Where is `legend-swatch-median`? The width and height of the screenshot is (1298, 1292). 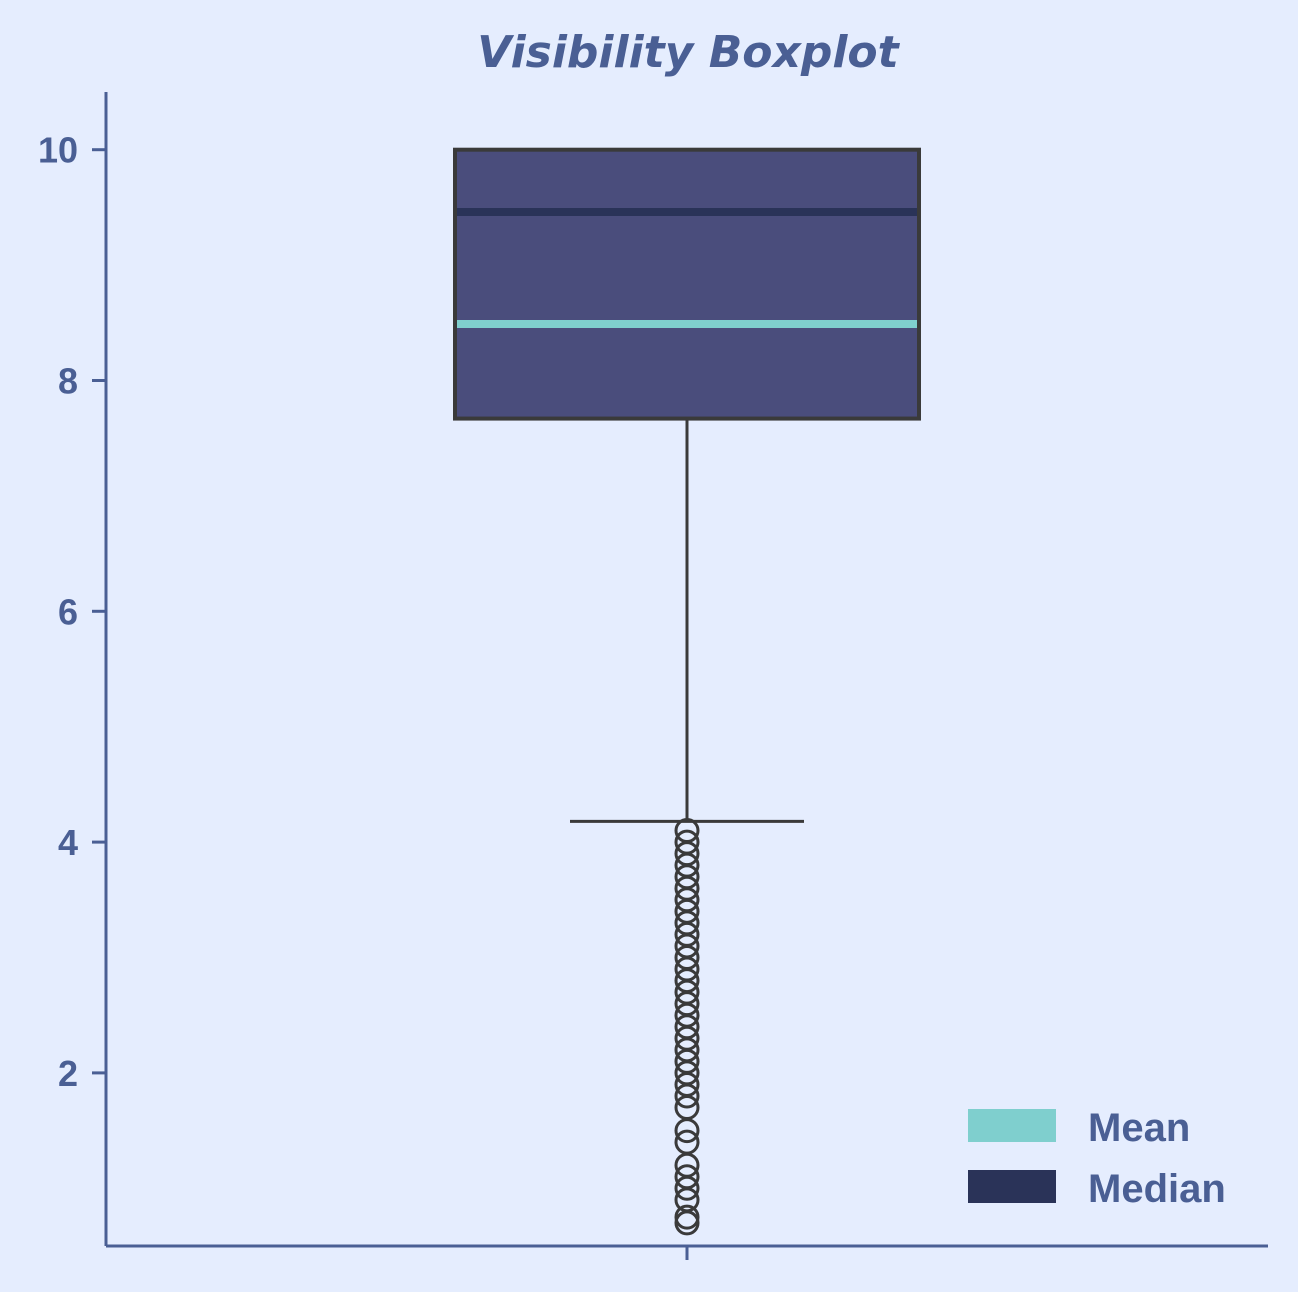
legend-swatch-median is located at coordinates (1012, 1186).